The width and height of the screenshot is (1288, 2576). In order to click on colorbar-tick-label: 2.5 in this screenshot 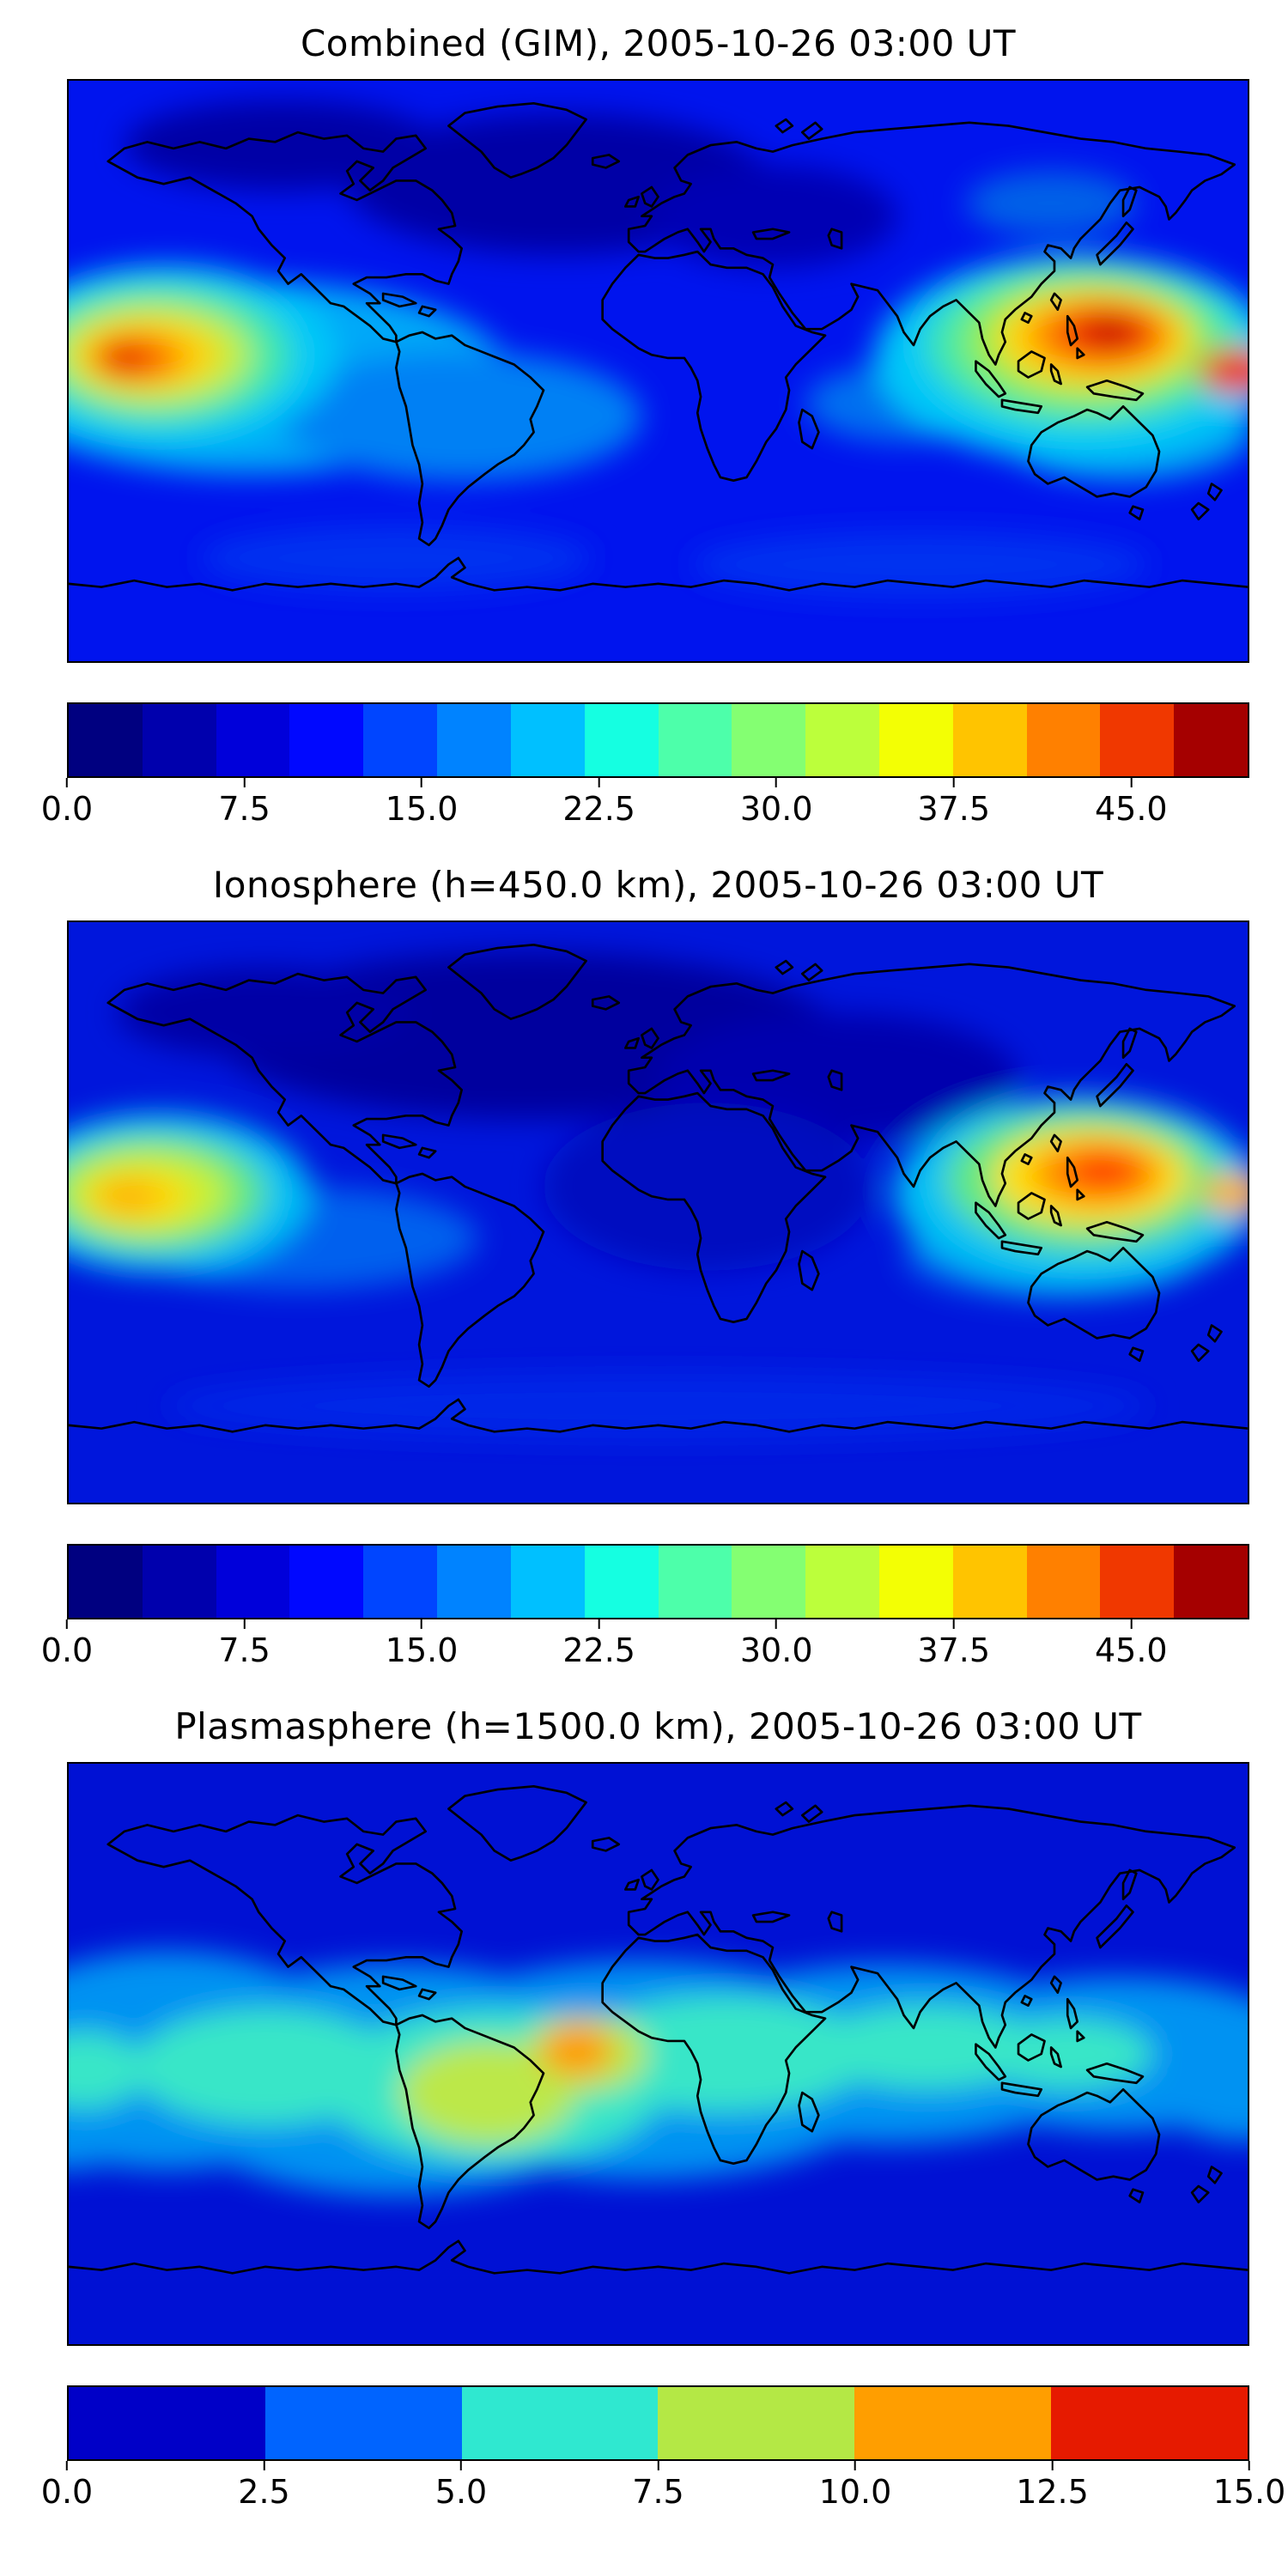, I will do `click(264, 2492)`.